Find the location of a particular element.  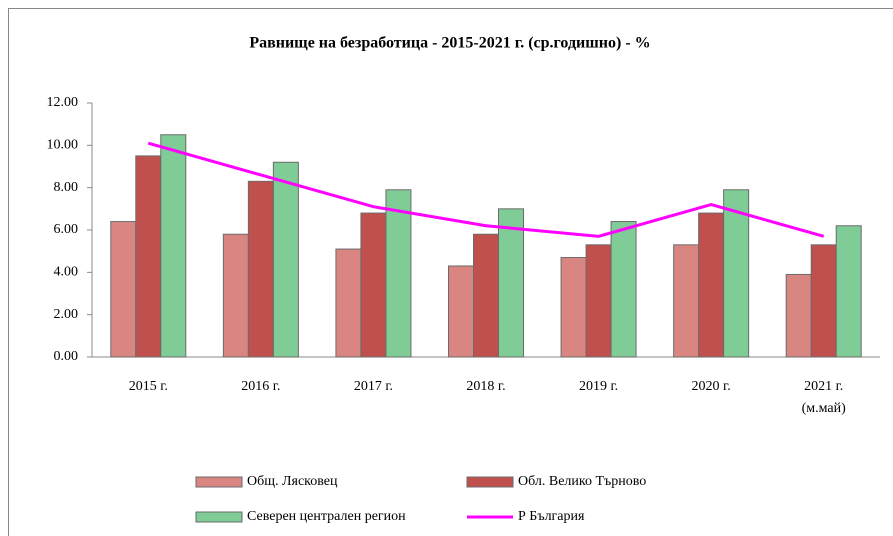

y-tick-label: 6.00 is located at coordinates (66, 229).